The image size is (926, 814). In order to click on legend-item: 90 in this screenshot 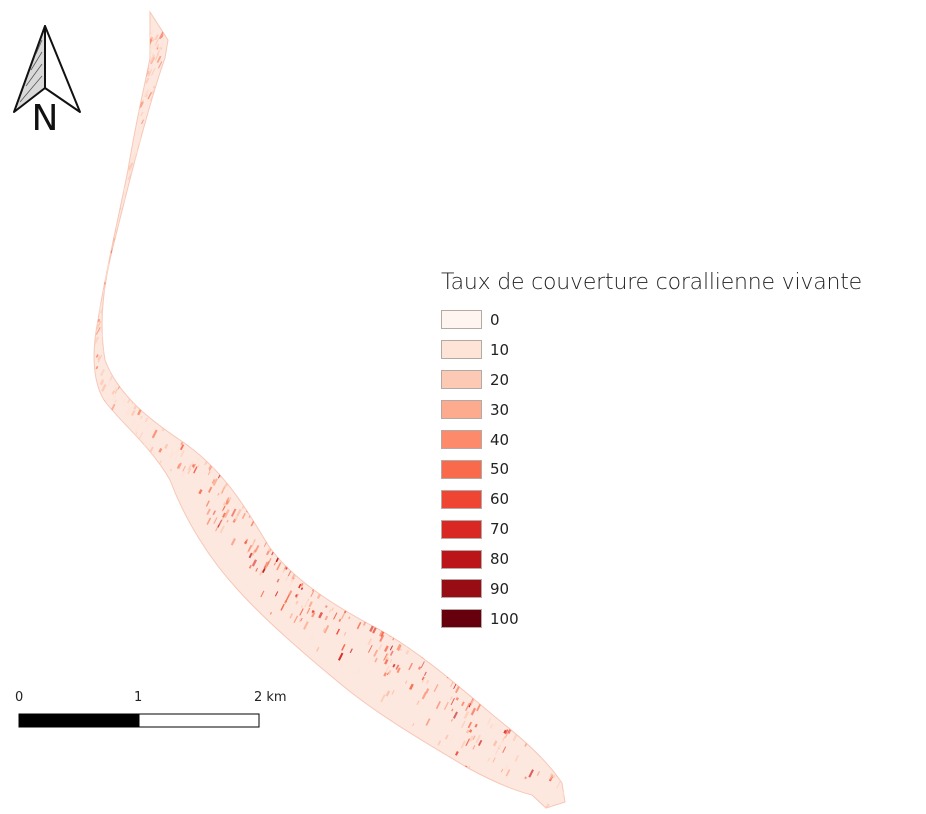, I will do `click(651, 589)`.